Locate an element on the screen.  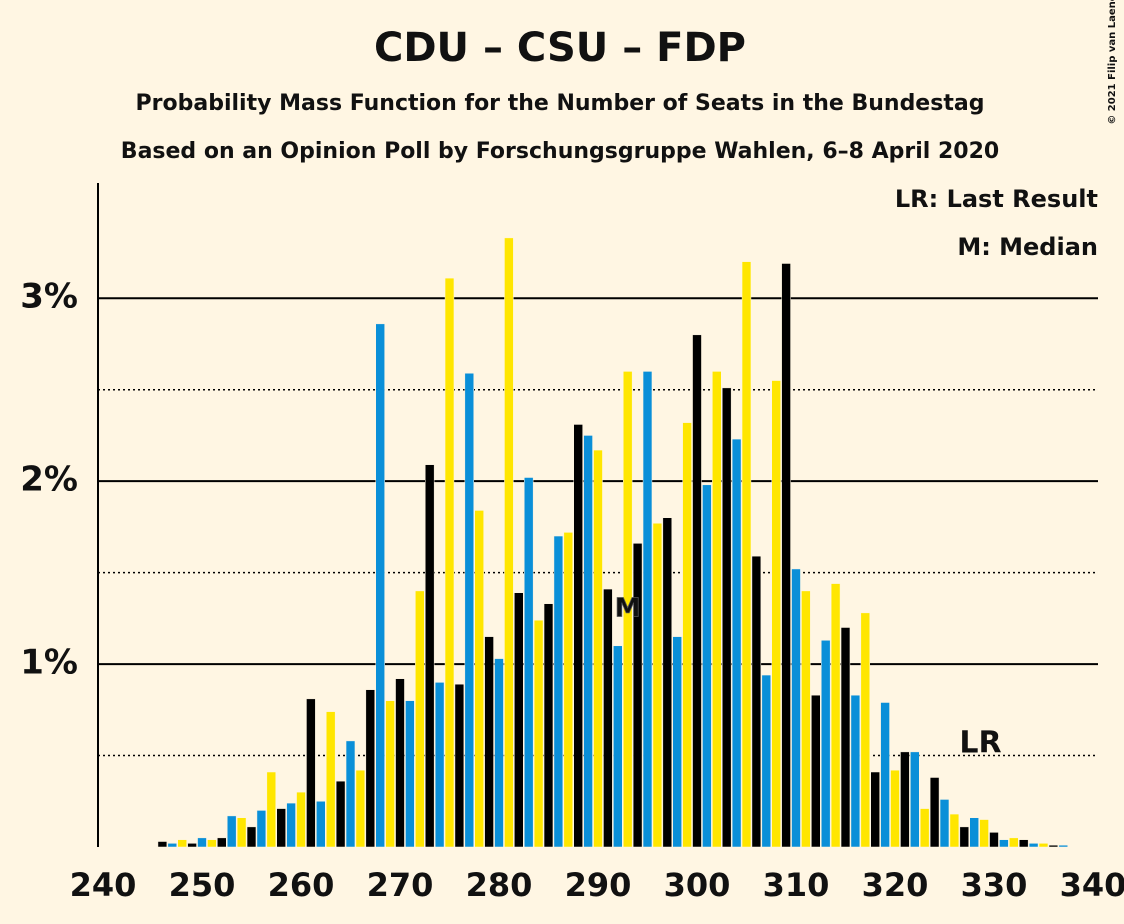
chart-title: CDU – CSU – FDP is located at coordinates (560, 48).